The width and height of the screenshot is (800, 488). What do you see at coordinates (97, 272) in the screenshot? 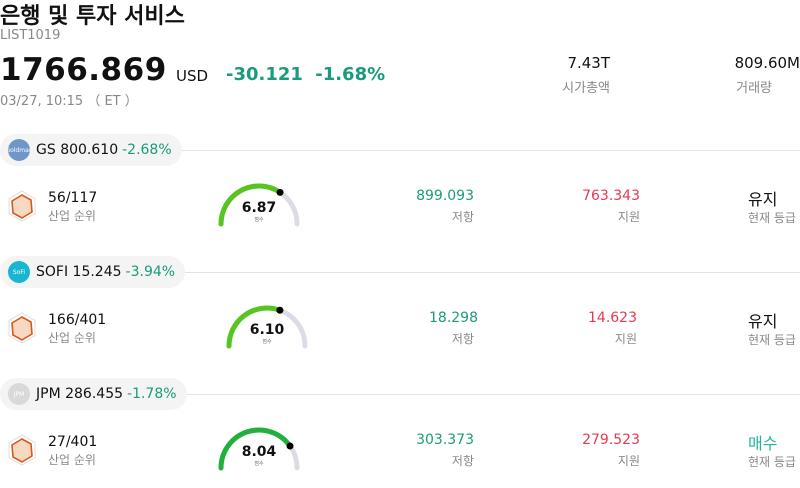
I see `stock-price: 15.245` at bounding box center [97, 272].